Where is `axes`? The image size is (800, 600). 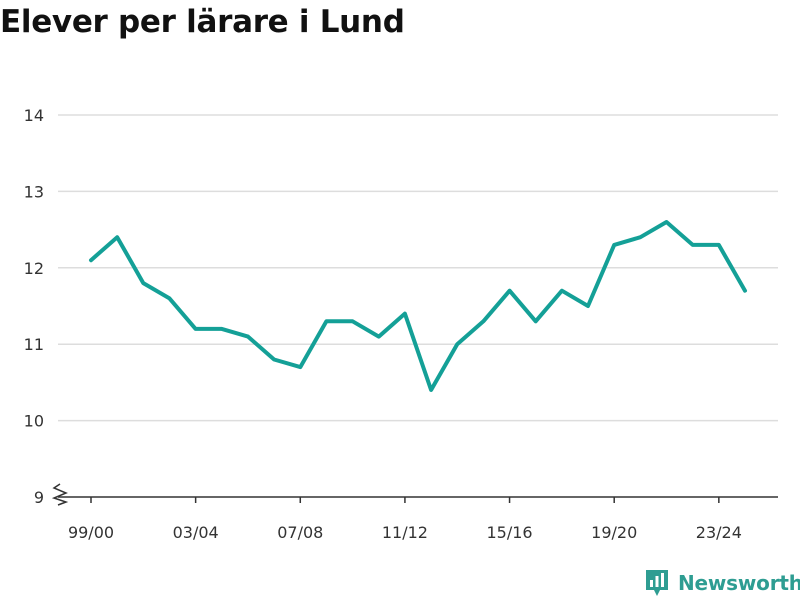
axes is located at coordinates (414, 494).